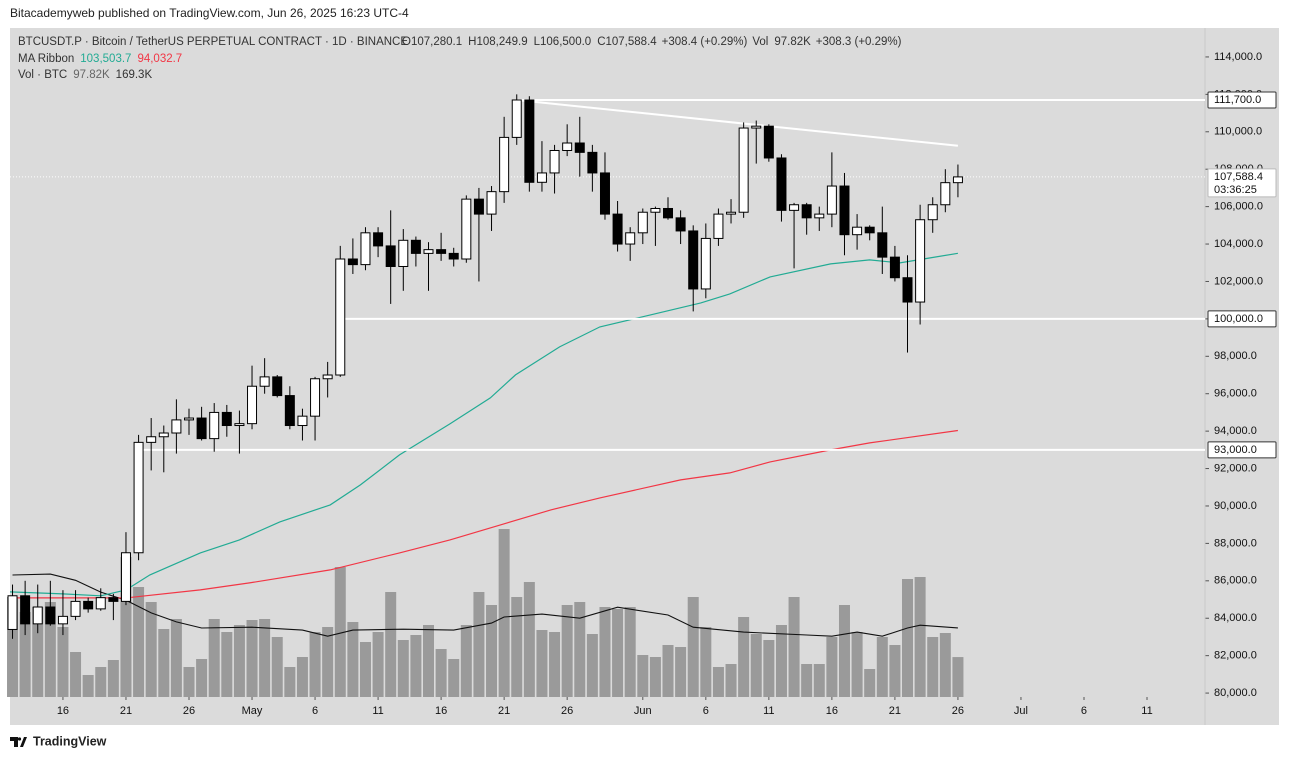 Image resolution: width=1289 pixels, height=760 pixels. Describe the element at coordinates (1238, 207) in the screenshot. I see `y-tick-label: 106,000.0` at that location.